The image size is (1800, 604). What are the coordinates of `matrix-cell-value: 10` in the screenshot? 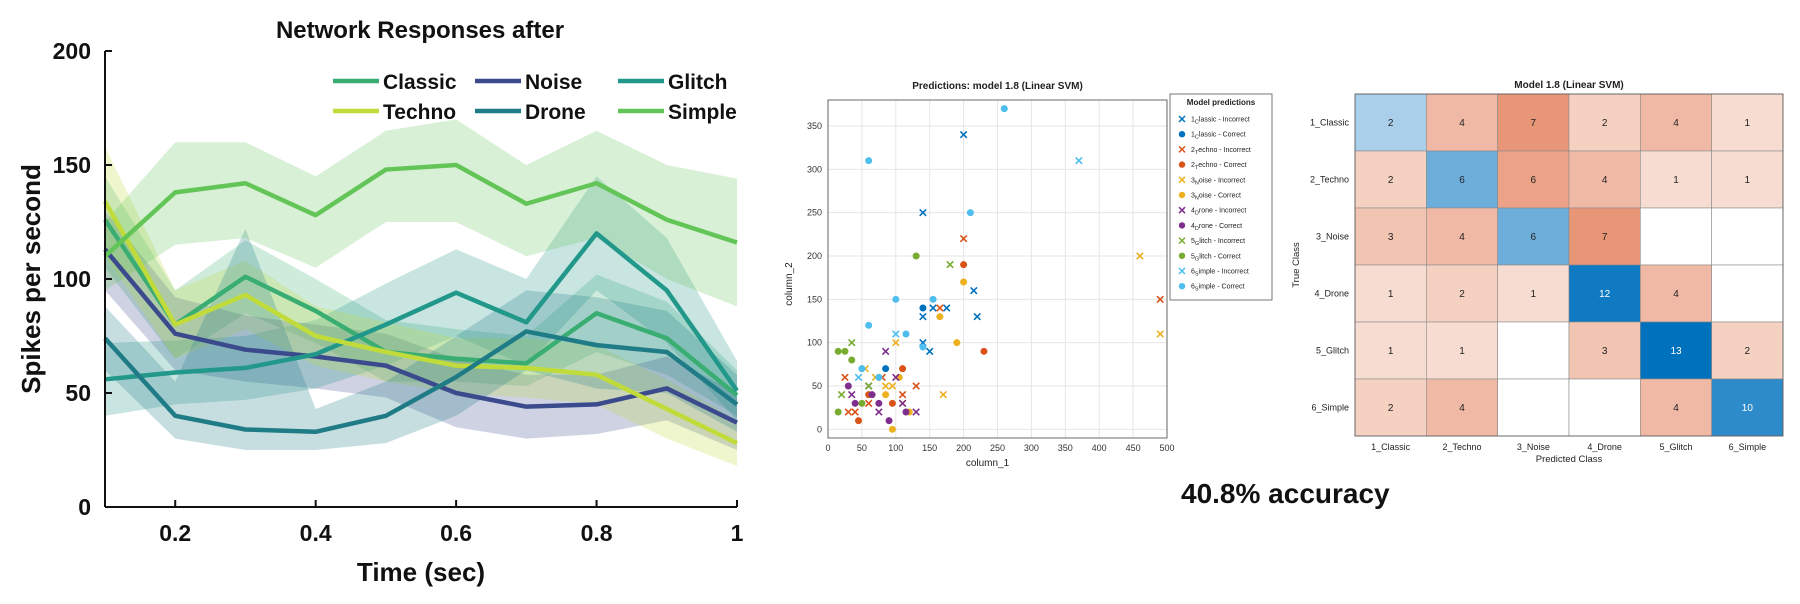 It's located at (1748, 408).